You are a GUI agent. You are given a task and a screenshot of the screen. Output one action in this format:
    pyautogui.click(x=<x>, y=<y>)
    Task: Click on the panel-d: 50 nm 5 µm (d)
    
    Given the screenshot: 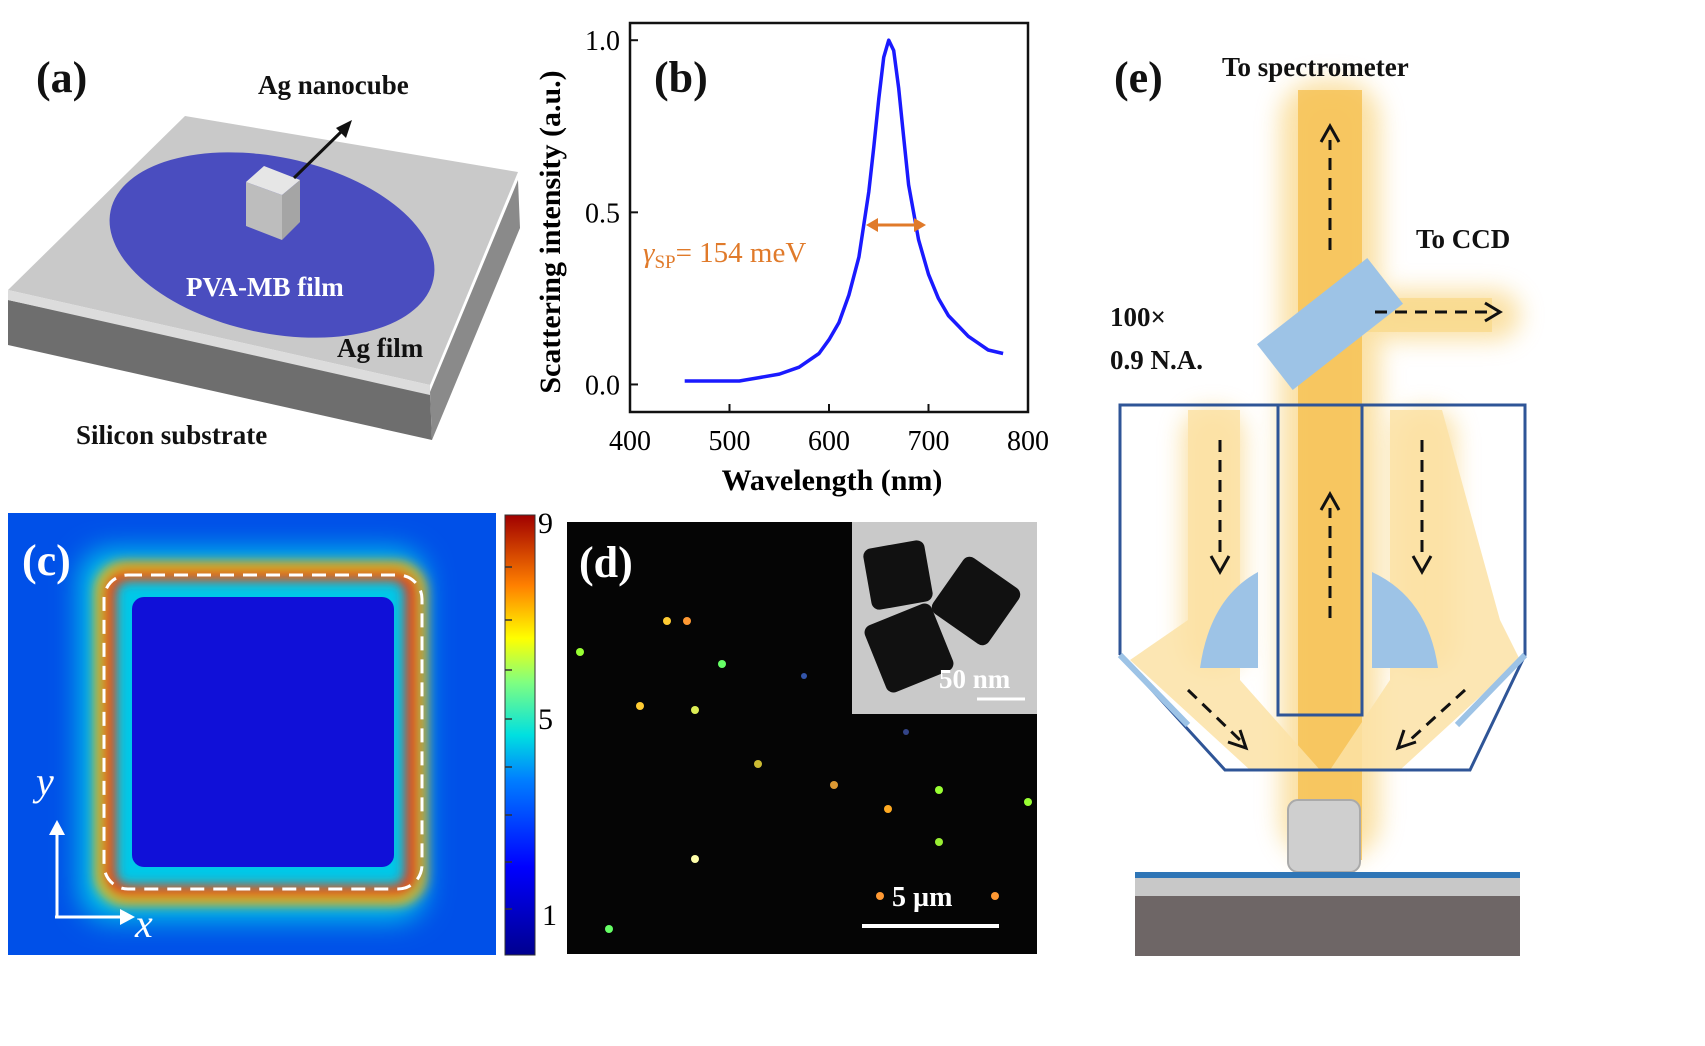 What is the action you would take?
    pyautogui.click(x=802, y=738)
    